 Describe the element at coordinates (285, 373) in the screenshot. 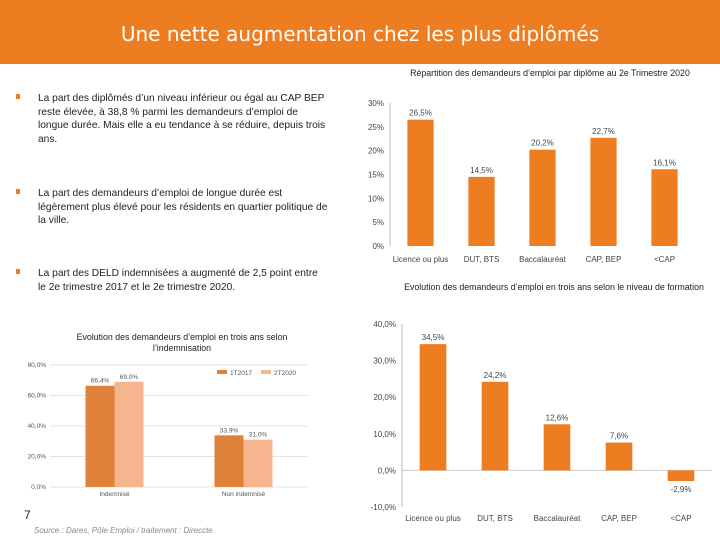

I see `legend-label: 2T2020` at that location.